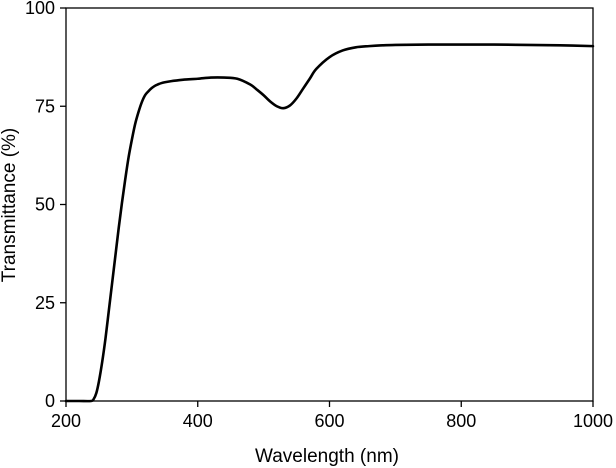 This screenshot has height=468, width=616. Describe the element at coordinates (461, 421) in the screenshot. I see `x-tick-label-800: 800` at that location.